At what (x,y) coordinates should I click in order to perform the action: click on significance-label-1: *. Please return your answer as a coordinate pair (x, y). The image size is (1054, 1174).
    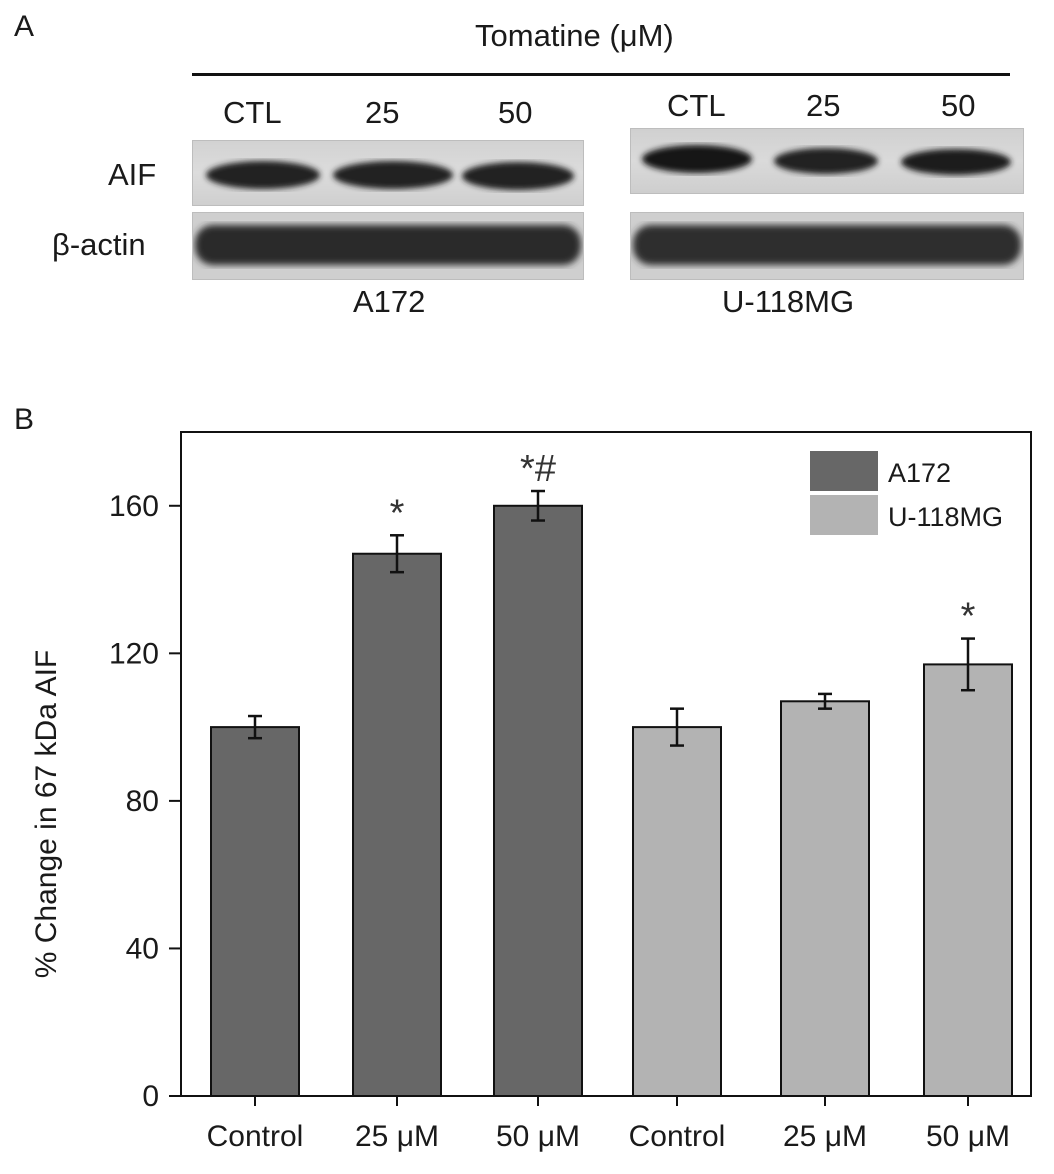
    Looking at the image, I should click on (397, 513).